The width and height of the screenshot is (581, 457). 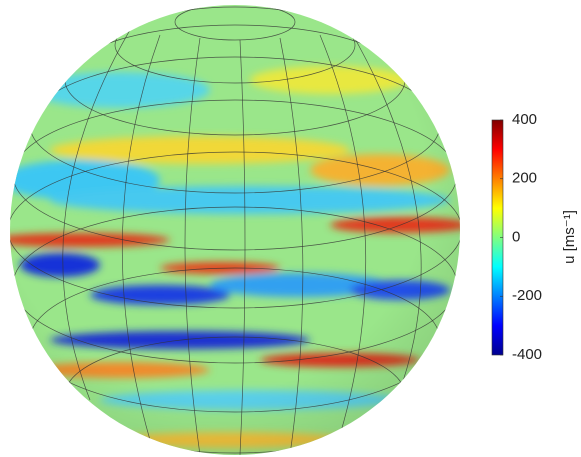 What do you see at coordinates (524, 119) in the screenshot?
I see `y-tick-label: 400` at bounding box center [524, 119].